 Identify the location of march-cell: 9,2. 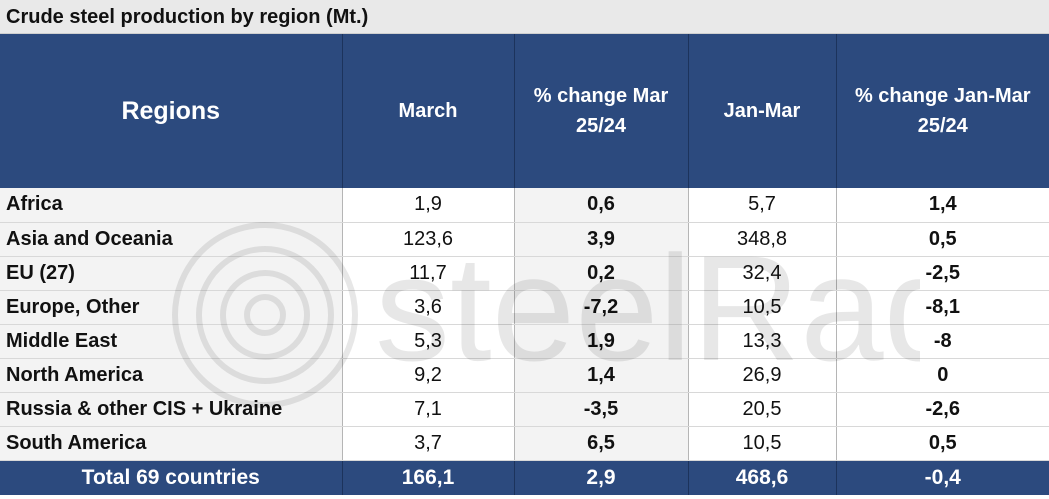
(428, 375).